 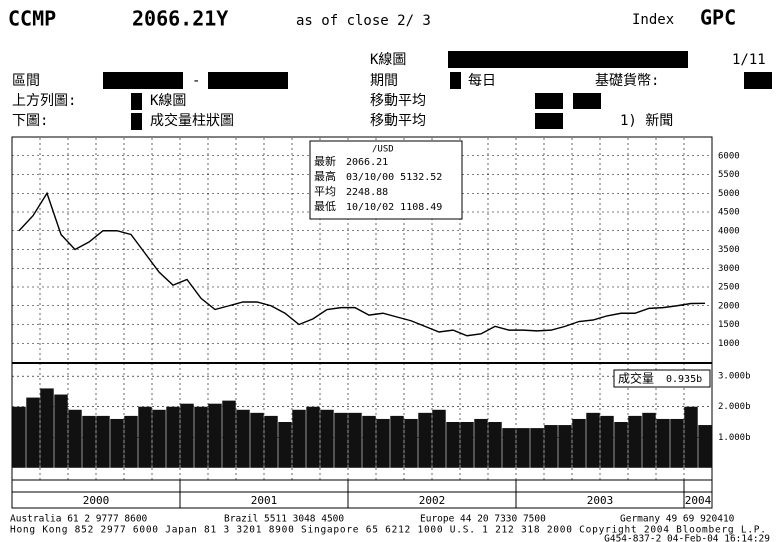 What do you see at coordinates (96, 500) in the screenshot?
I see `year-label: 2000` at bounding box center [96, 500].